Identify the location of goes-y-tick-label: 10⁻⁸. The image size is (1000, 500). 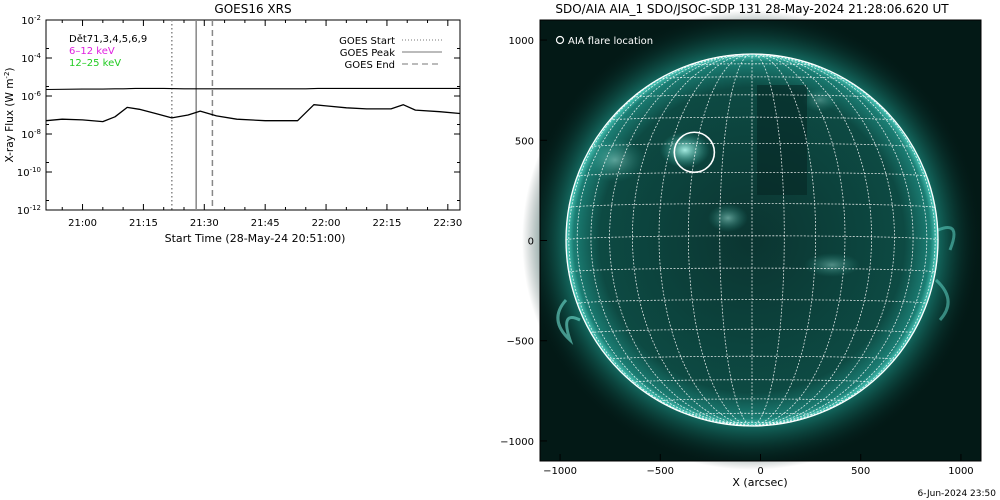
(31, 134).